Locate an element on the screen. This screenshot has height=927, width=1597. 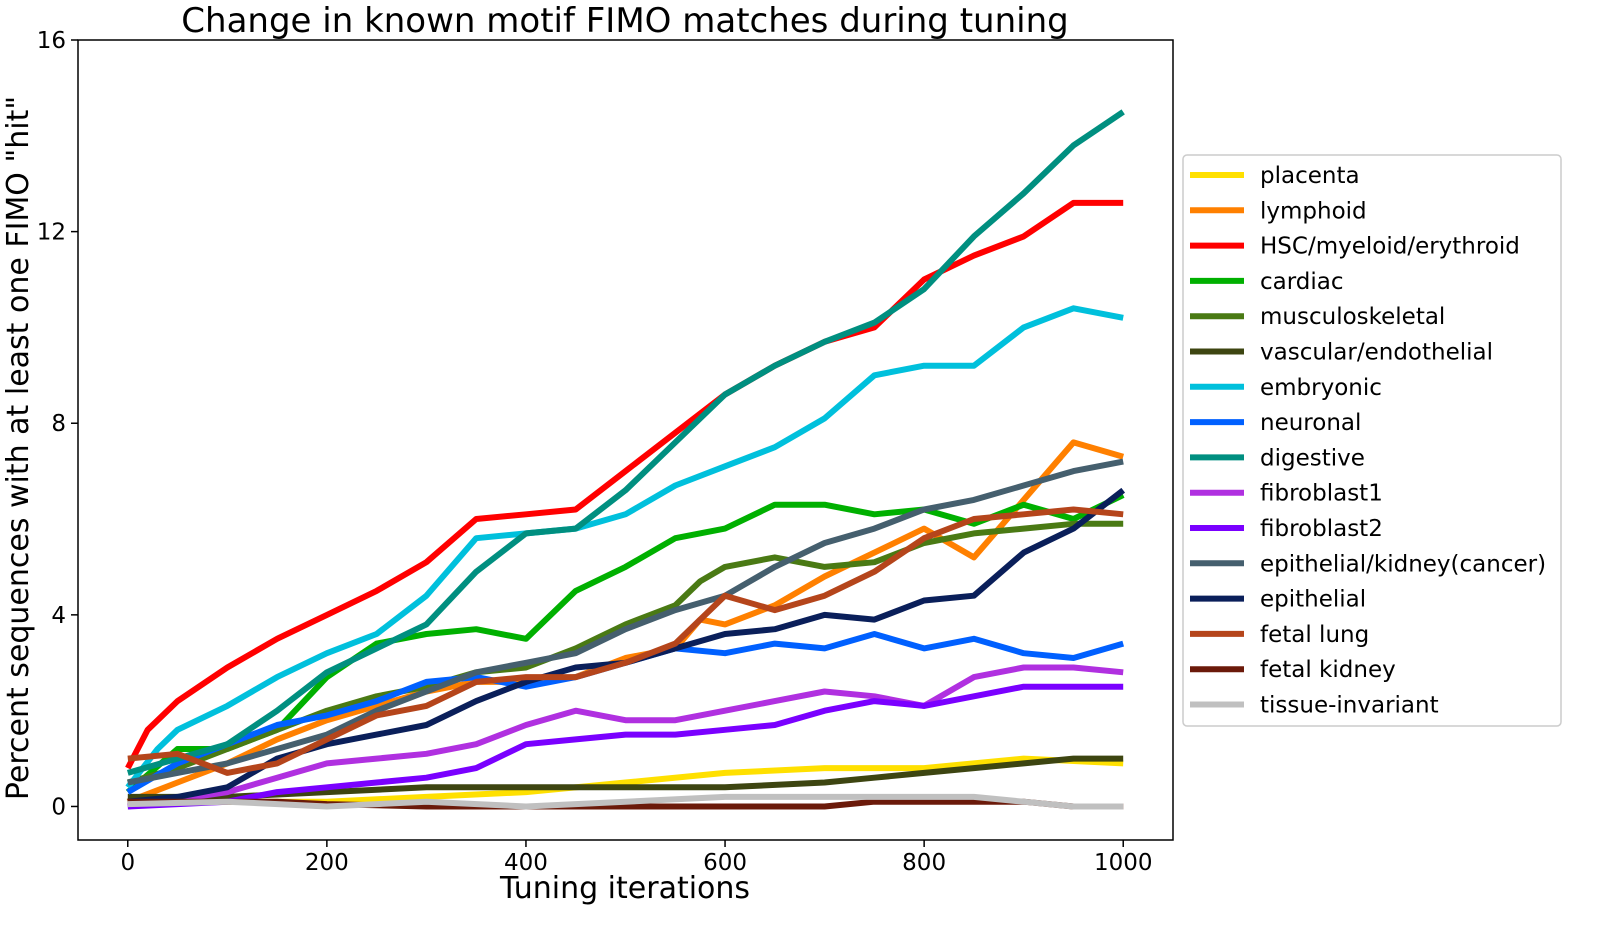
legend-label-0: placenta is located at coordinates (1310, 176).